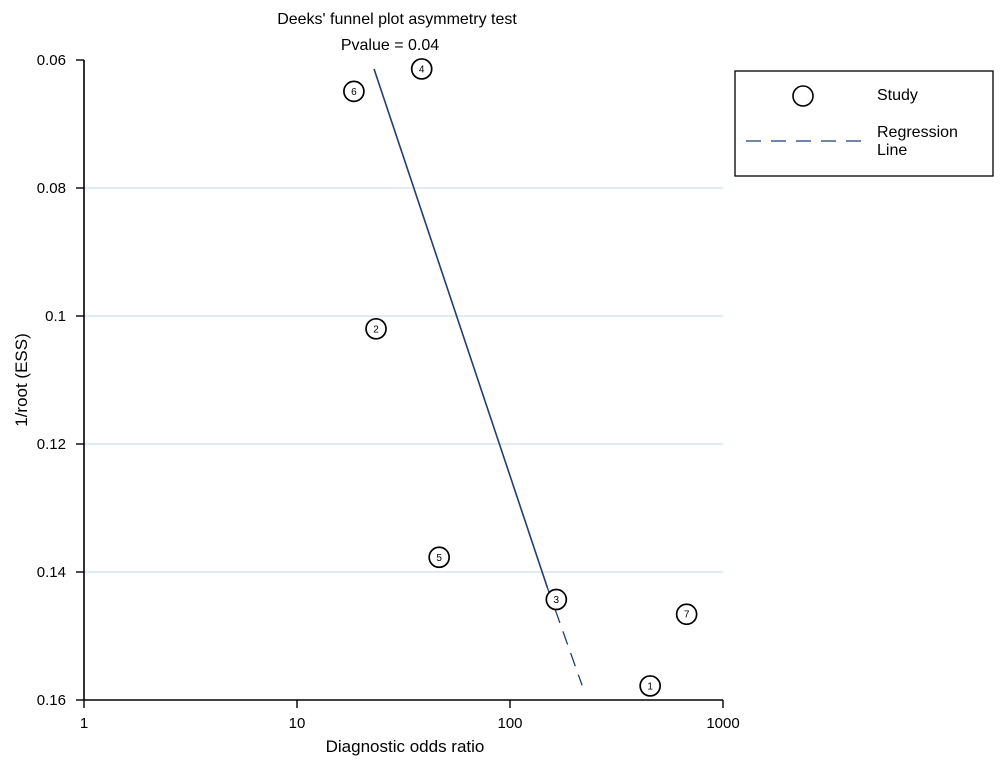 Image resolution: width=1000 pixels, height=762 pixels. Describe the element at coordinates (461, 328) in the screenshot. I see `regression-line-solid` at that location.